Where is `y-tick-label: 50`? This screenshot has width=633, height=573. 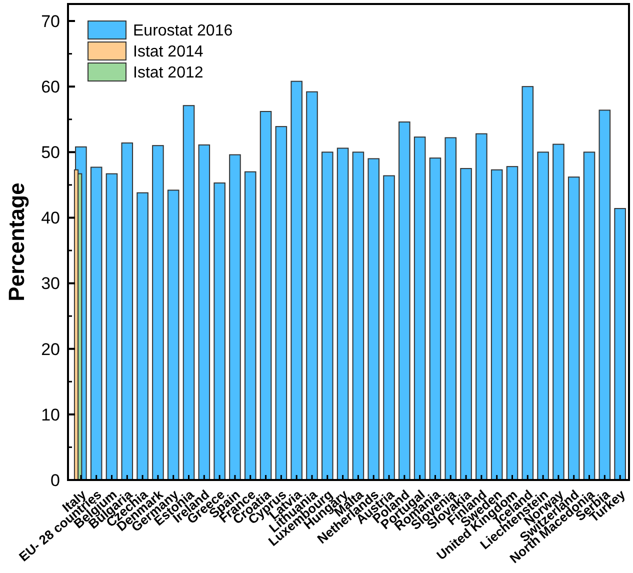 y-tick-label: 50 is located at coordinates (50, 152).